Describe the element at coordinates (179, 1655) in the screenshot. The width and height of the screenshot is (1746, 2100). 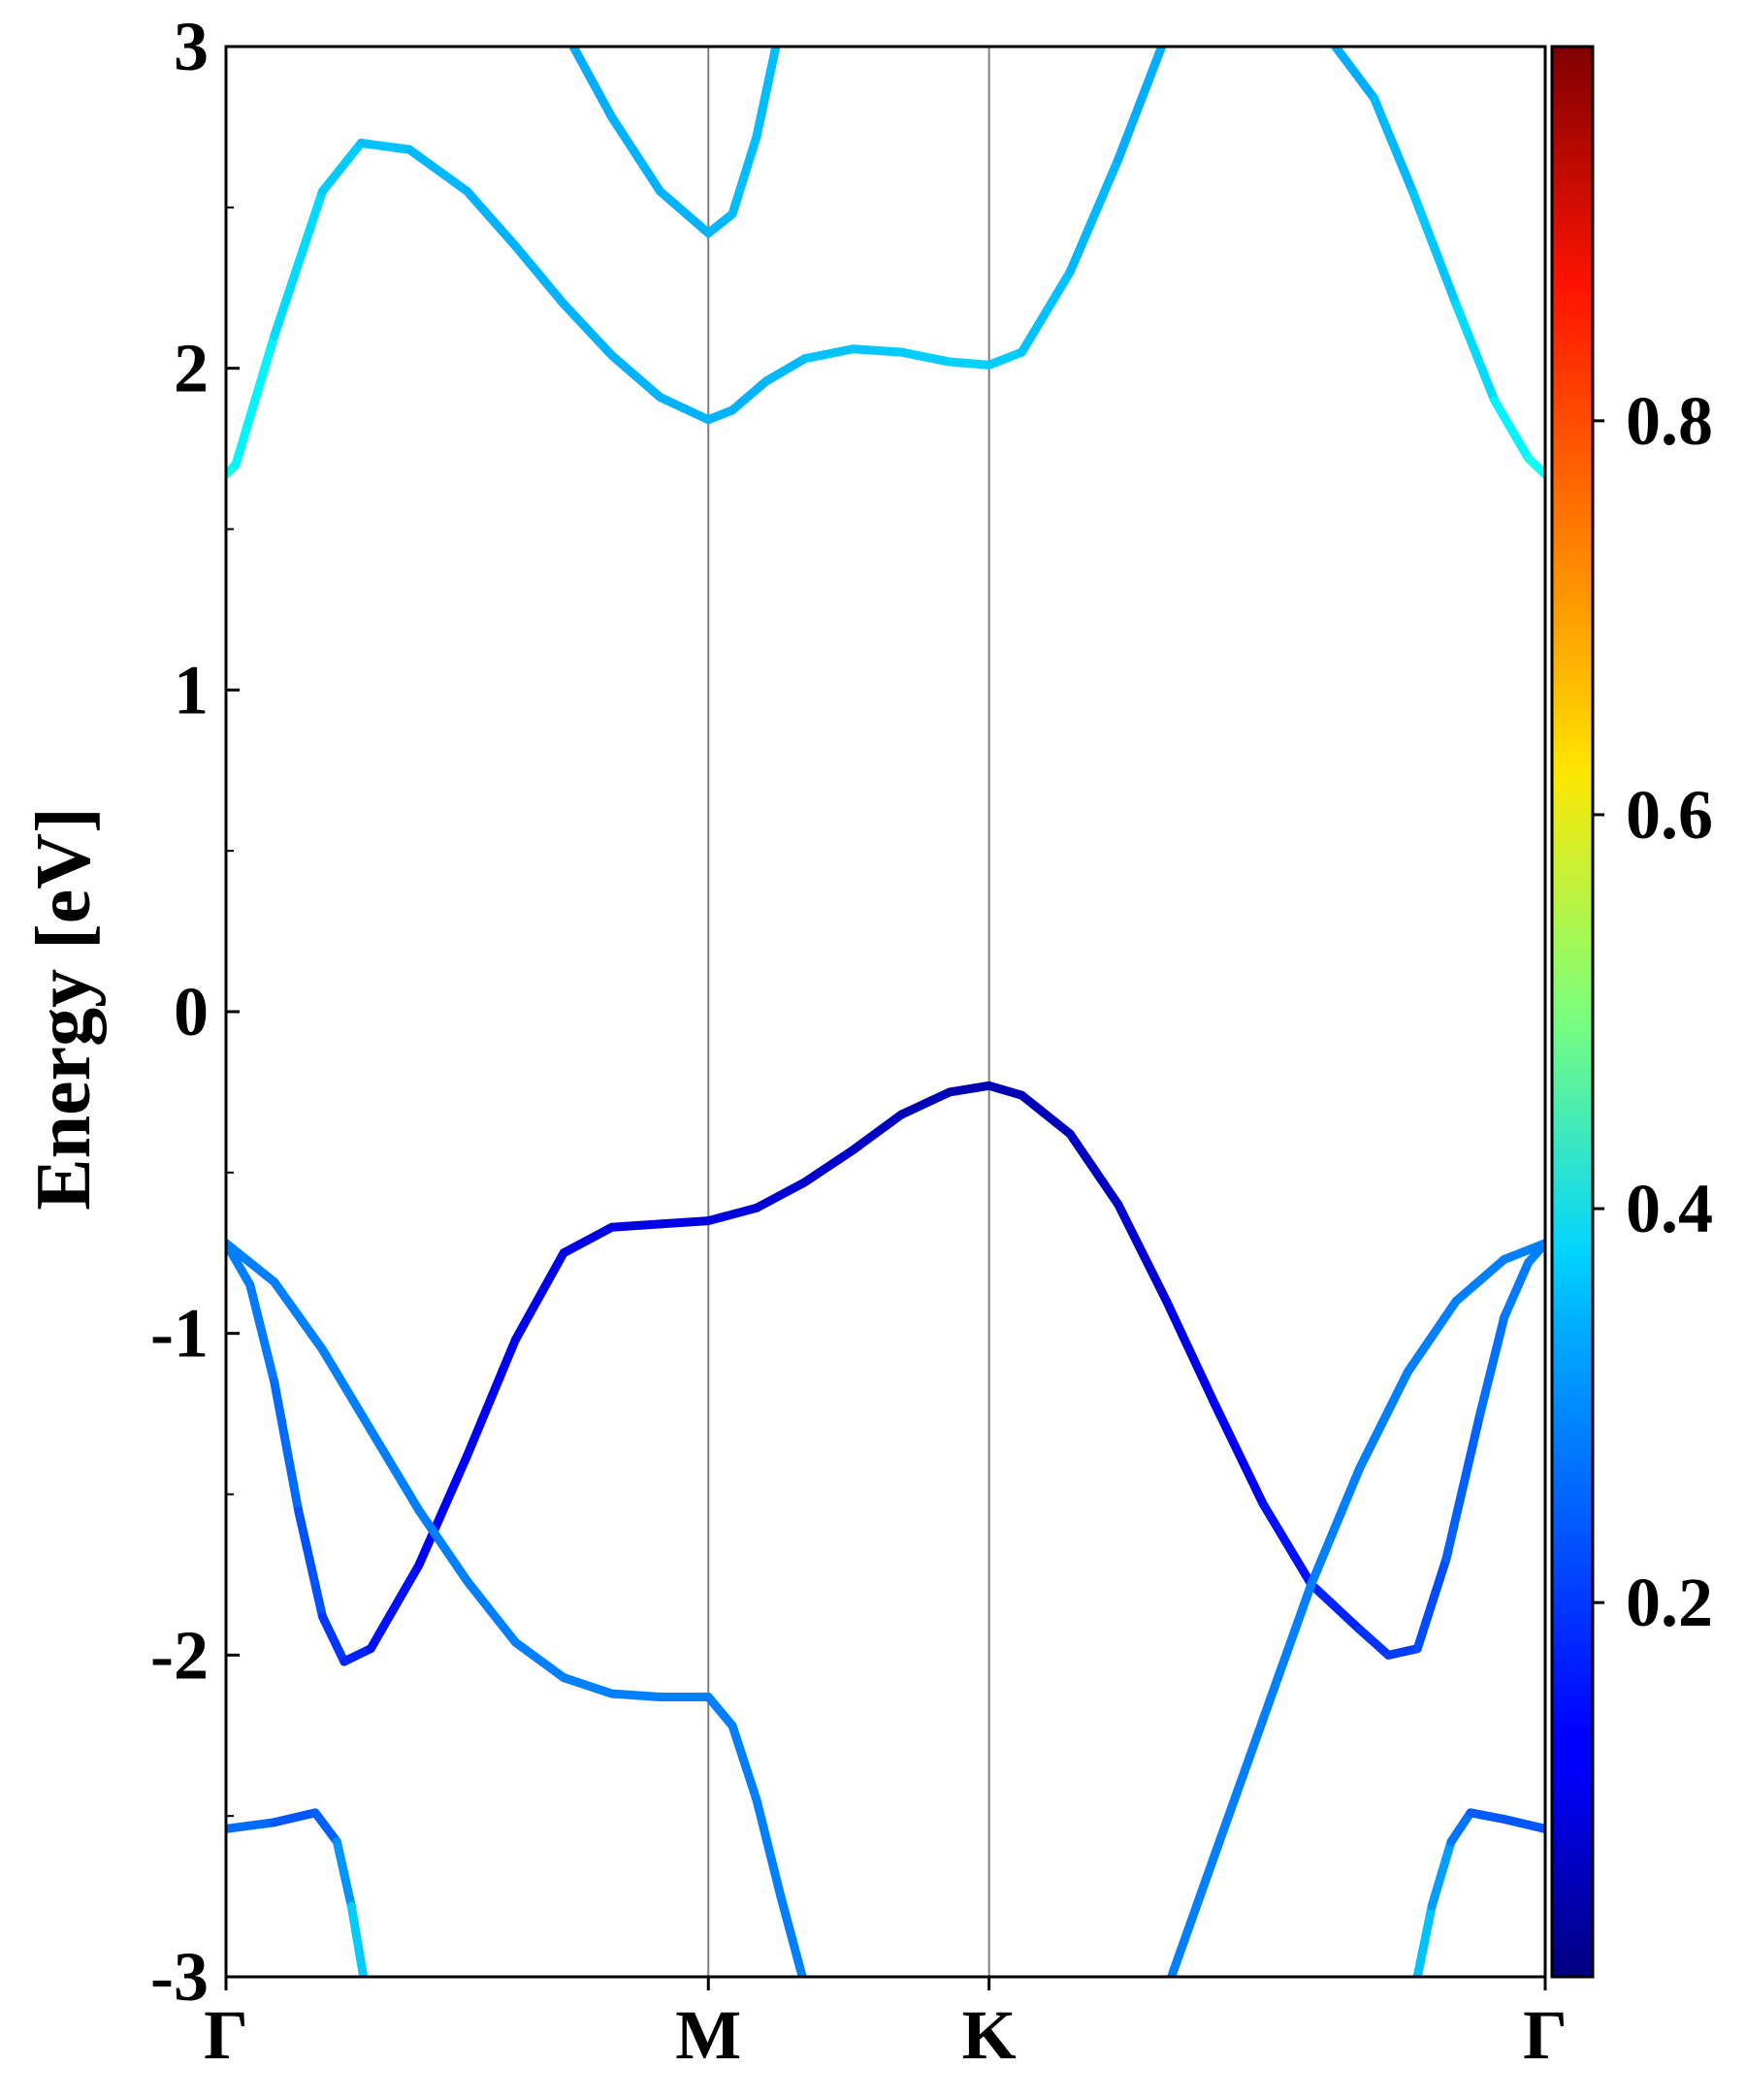
I see `y-tick-label: -2` at that location.